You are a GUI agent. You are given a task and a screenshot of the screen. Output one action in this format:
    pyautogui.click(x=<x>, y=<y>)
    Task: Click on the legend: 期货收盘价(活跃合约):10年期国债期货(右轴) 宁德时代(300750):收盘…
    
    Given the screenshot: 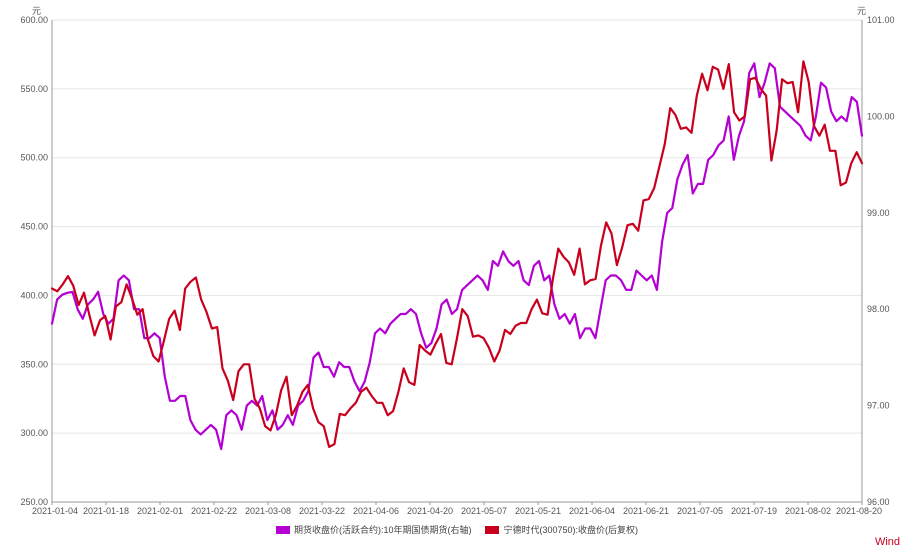 What is the action you would take?
    pyautogui.click(x=457, y=529)
    